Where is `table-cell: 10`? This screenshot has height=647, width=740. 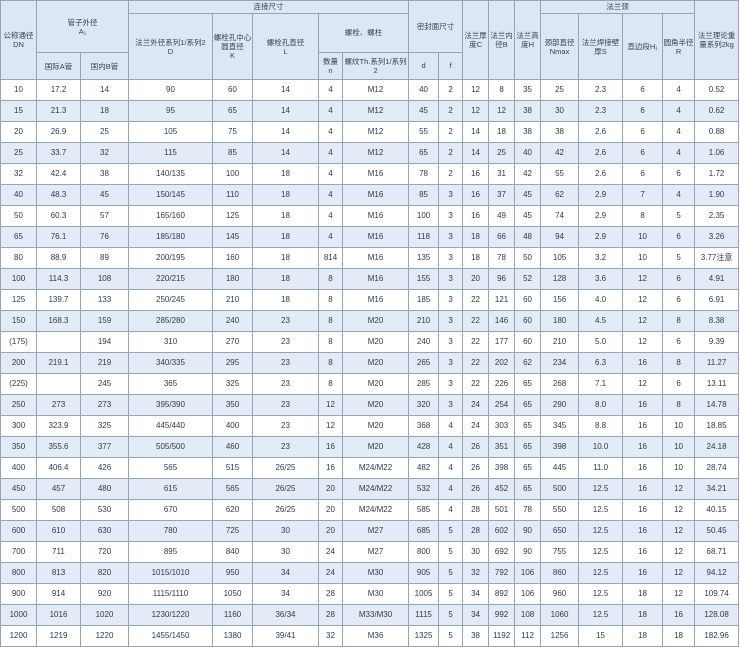
table-cell: 10 is located at coordinates (643, 237).